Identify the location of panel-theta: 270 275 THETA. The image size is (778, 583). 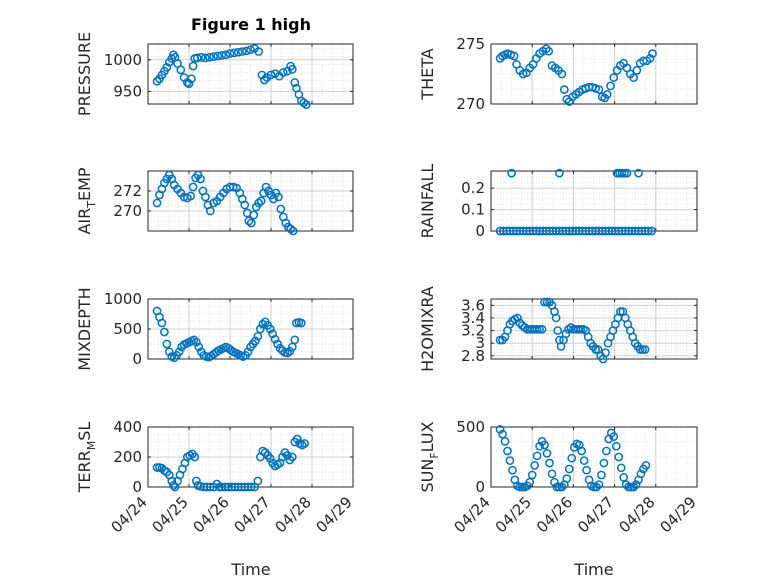
(558, 74).